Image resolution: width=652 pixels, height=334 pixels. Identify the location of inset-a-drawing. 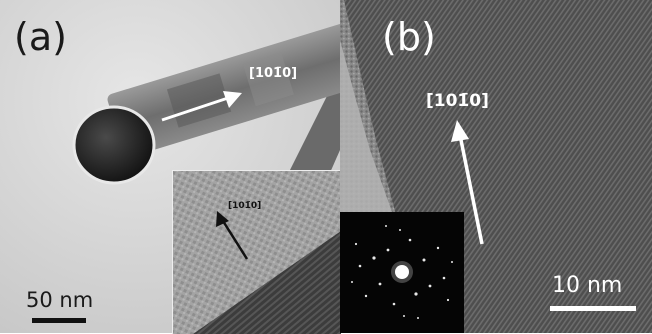
(257, 252).